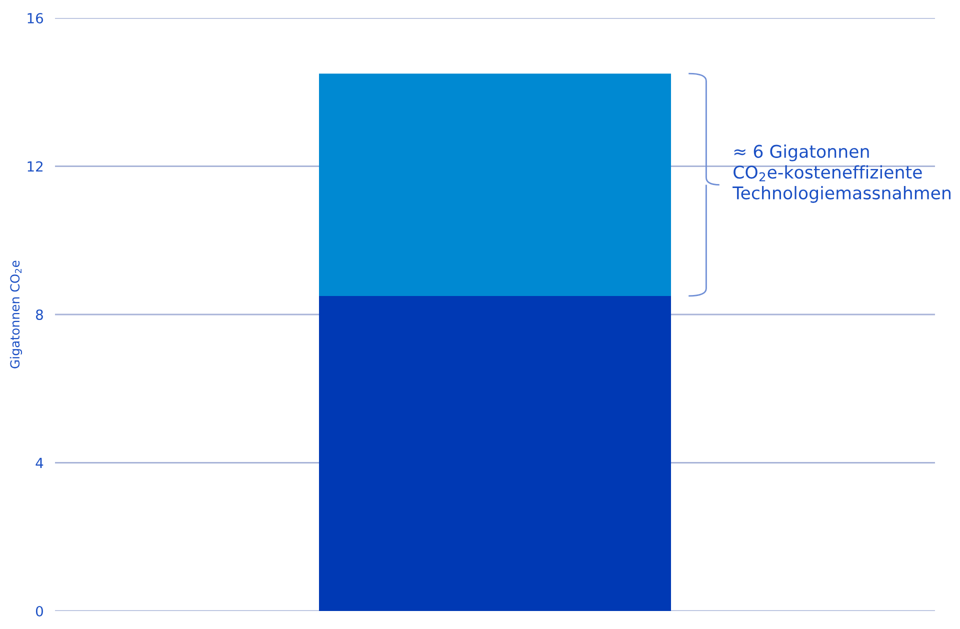  Describe the element at coordinates (40, 463) in the screenshot. I see `y-tick-label: 4` at that location.